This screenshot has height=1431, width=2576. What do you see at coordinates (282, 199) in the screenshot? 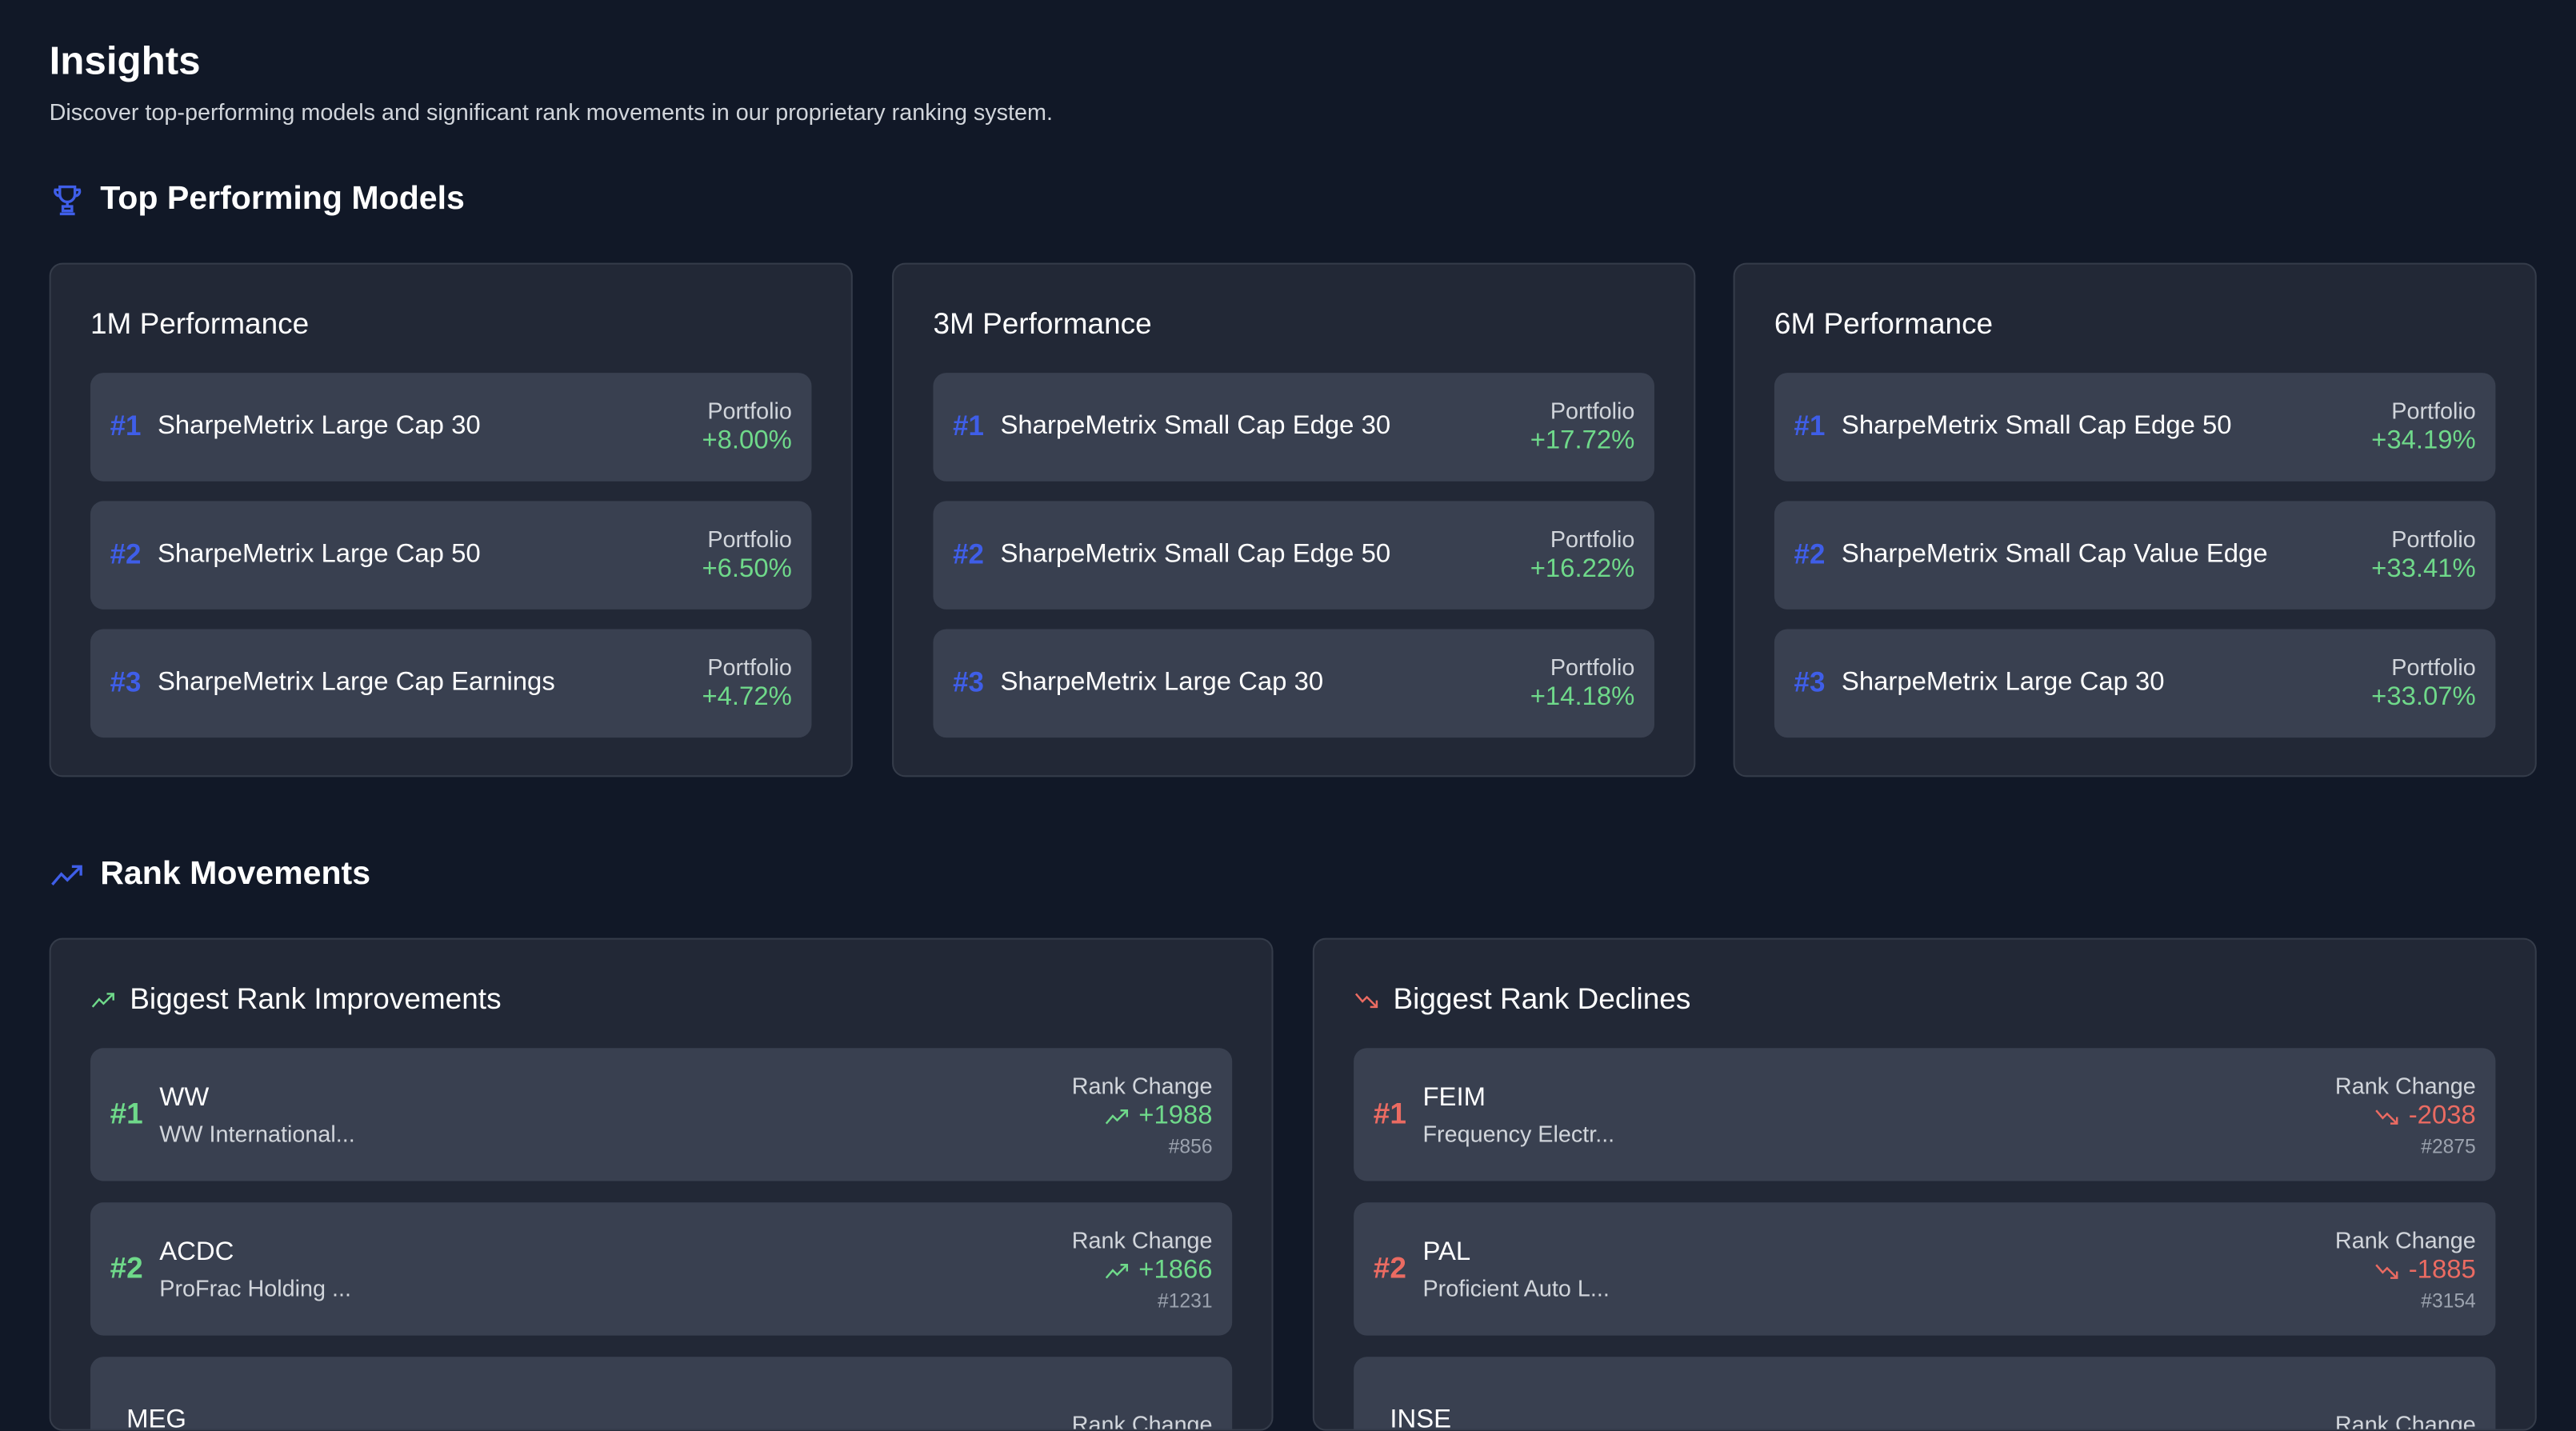
I see `section-title: Top Performing Models` at bounding box center [282, 199].